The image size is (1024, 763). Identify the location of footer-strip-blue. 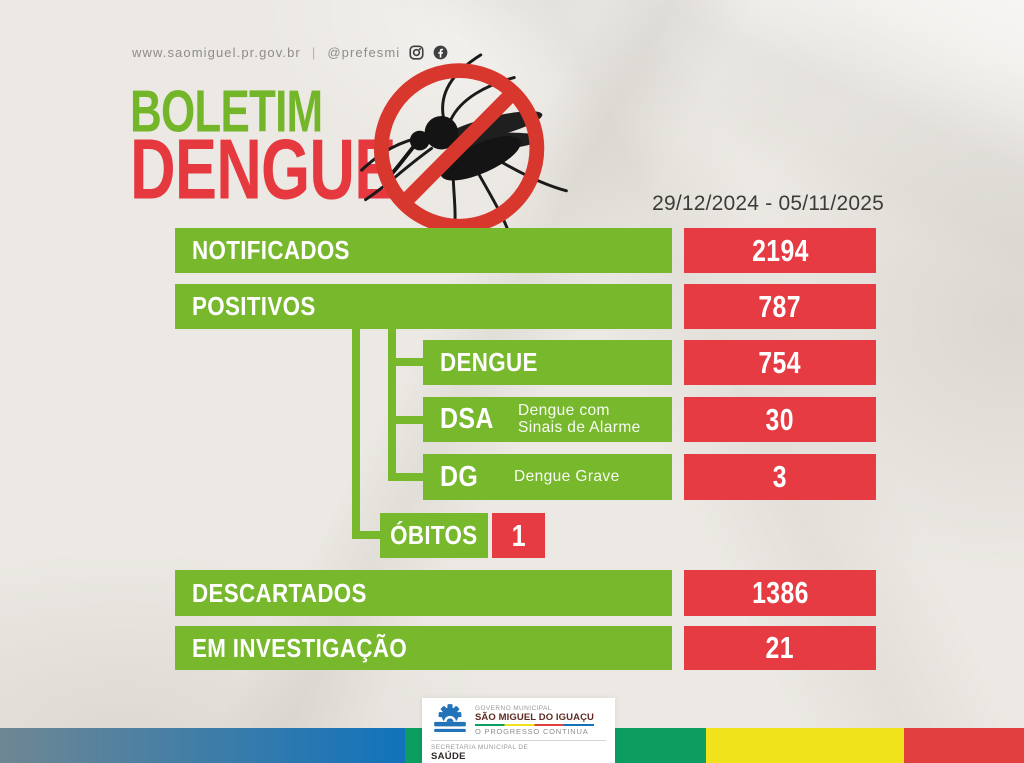
(202, 745).